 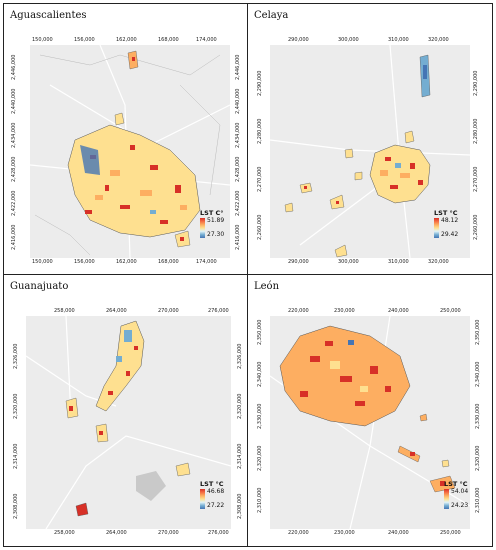 What do you see at coordinates (218, 533) in the screenshot?
I see `x-tick-bottom: 276,000` at bounding box center [218, 533].